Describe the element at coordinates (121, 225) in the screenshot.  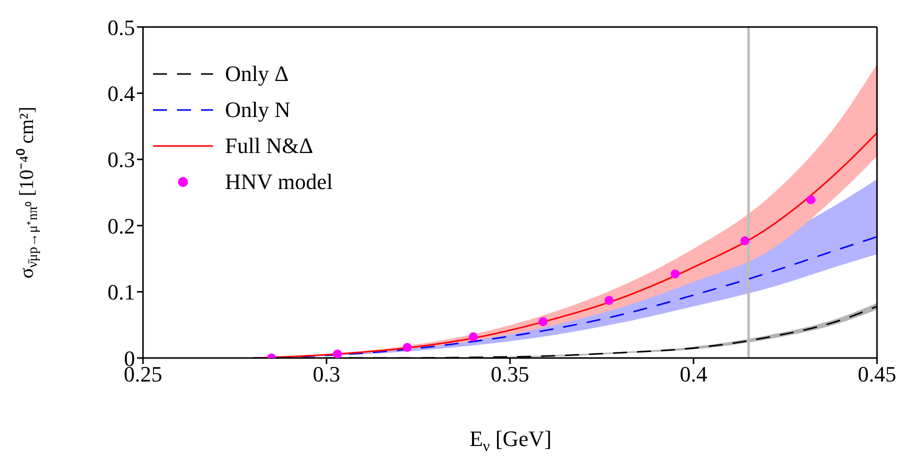
I see `y-tick-label: 0.2` at that location.